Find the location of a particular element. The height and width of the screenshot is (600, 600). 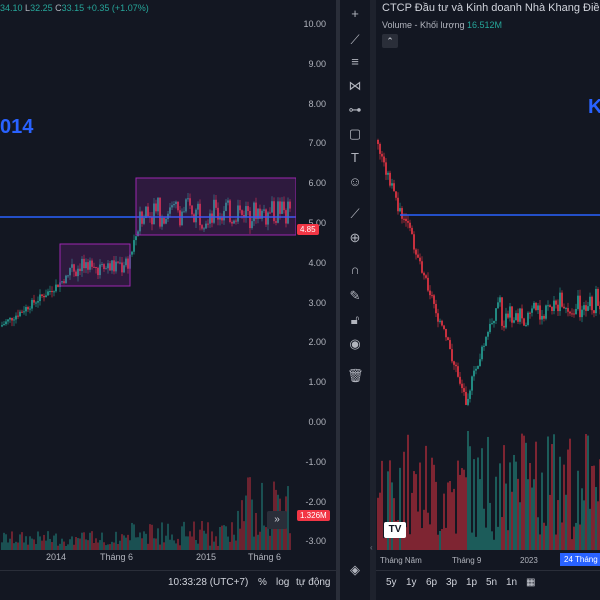

zoom-icon: ⊕ is located at coordinates (355, 237).